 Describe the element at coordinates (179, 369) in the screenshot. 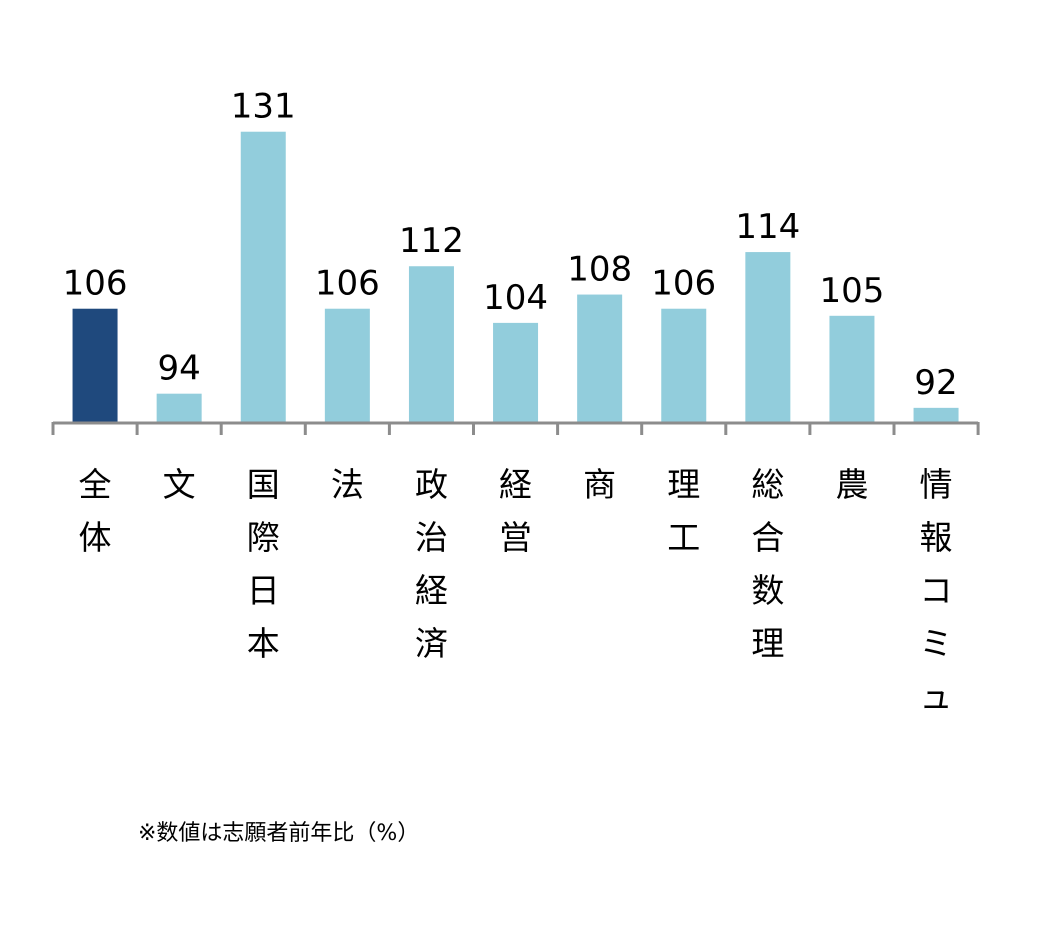

I see `value-label-1: 94` at that location.